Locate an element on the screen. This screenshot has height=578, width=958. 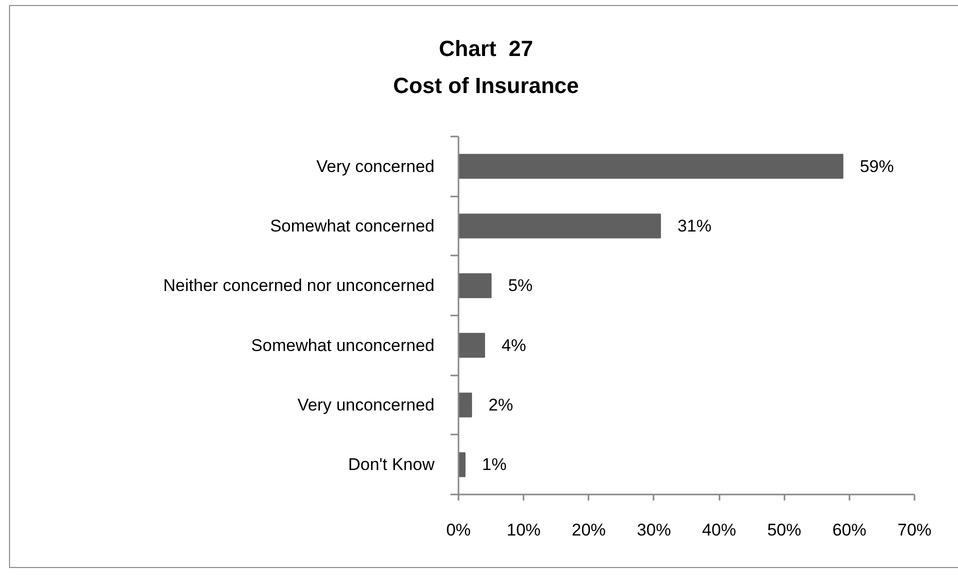
data-label: 4% is located at coordinates (514, 345).